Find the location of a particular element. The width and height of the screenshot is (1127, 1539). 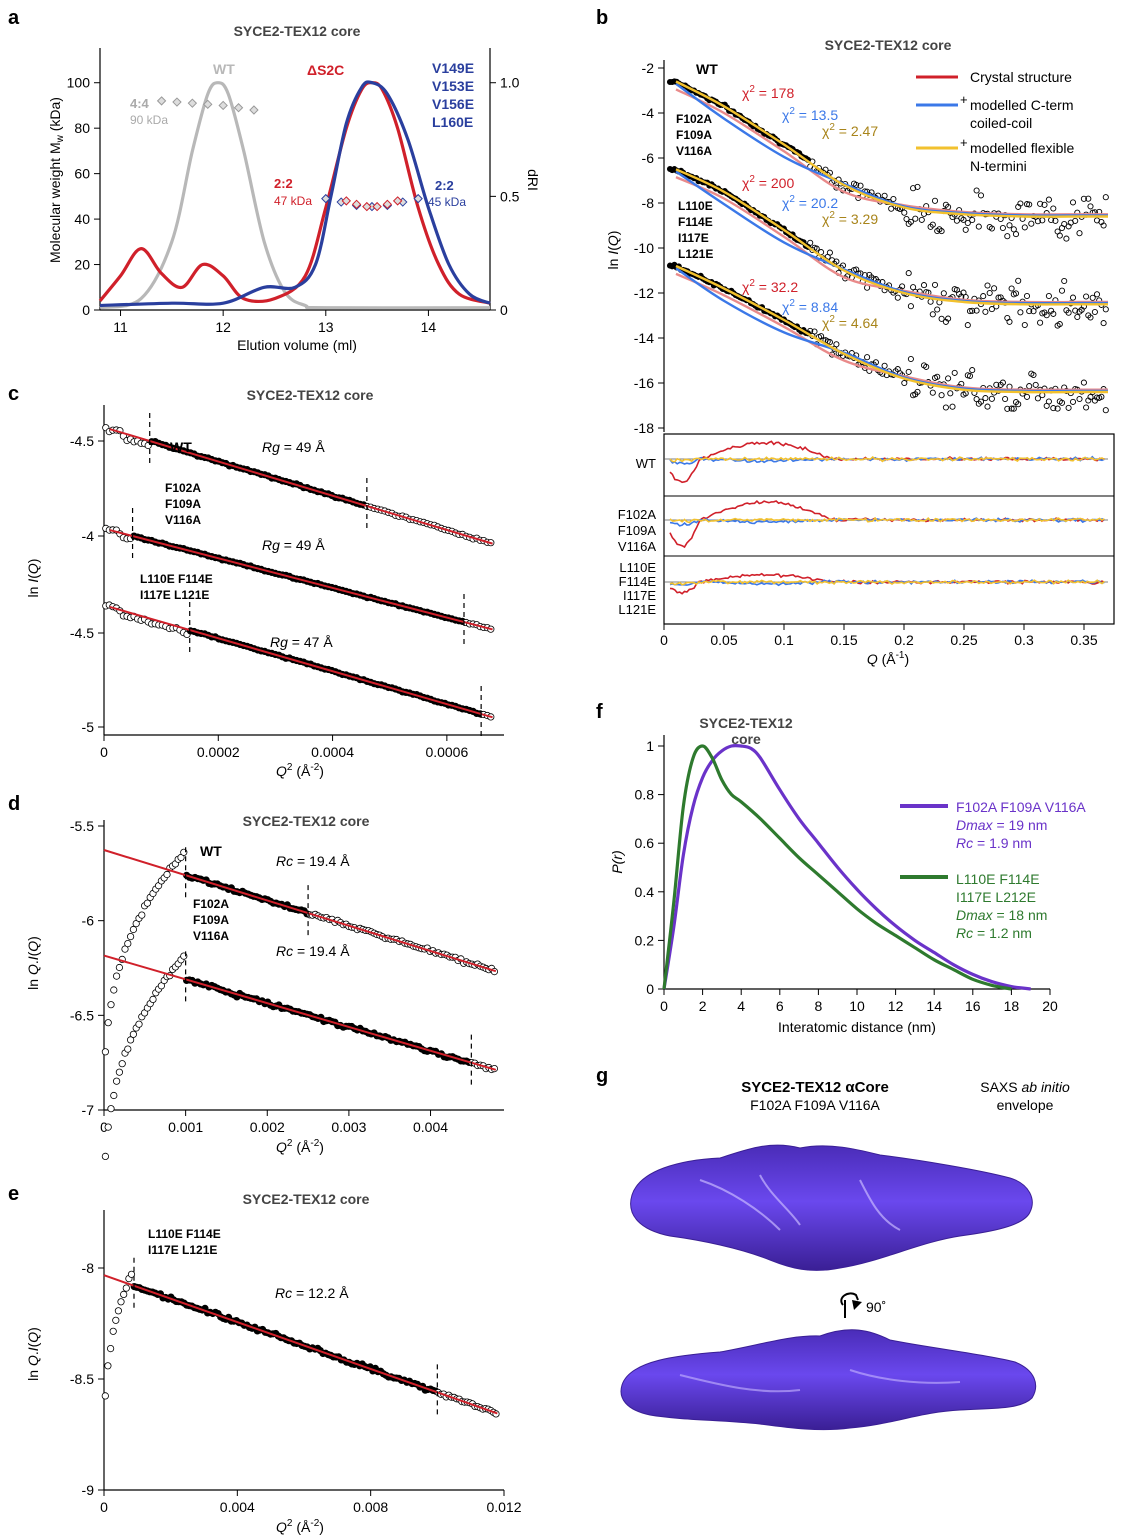

panel-f-title-1: SYCE2-TEX12 is located at coordinates (746, 723).